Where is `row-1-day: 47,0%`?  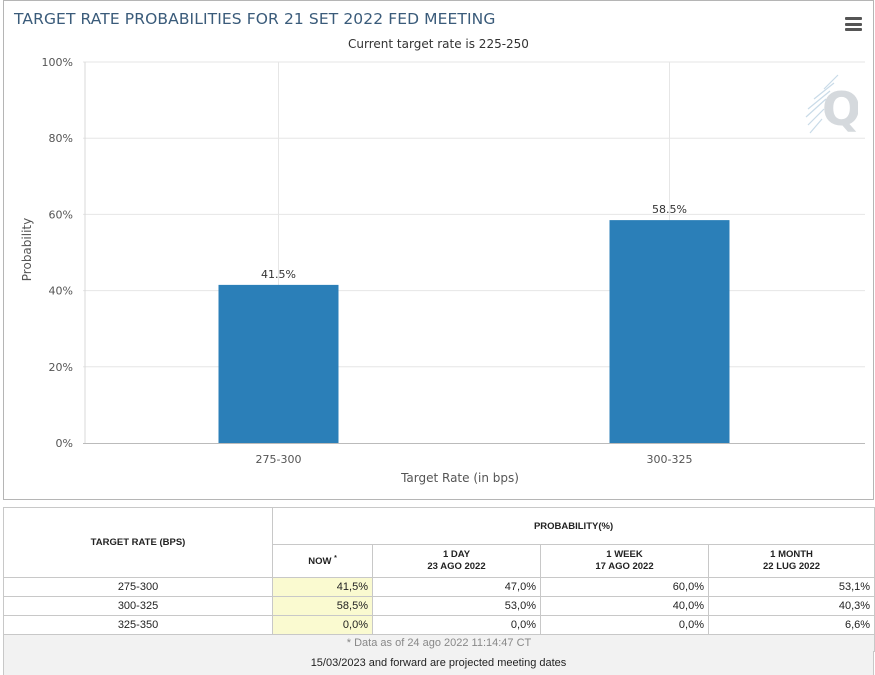
row-1-day: 47,0% is located at coordinates (456, 587).